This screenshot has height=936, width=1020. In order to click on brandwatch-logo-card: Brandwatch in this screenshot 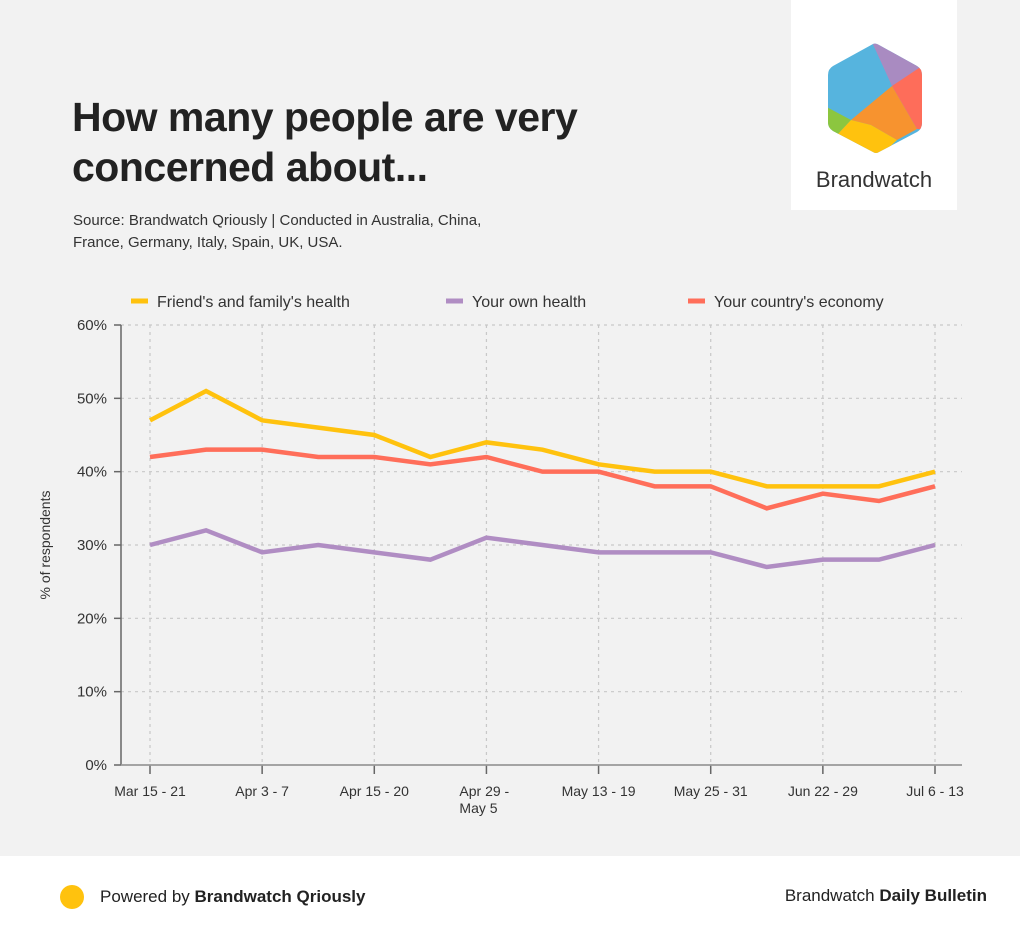, I will do `click(874, 105)`.